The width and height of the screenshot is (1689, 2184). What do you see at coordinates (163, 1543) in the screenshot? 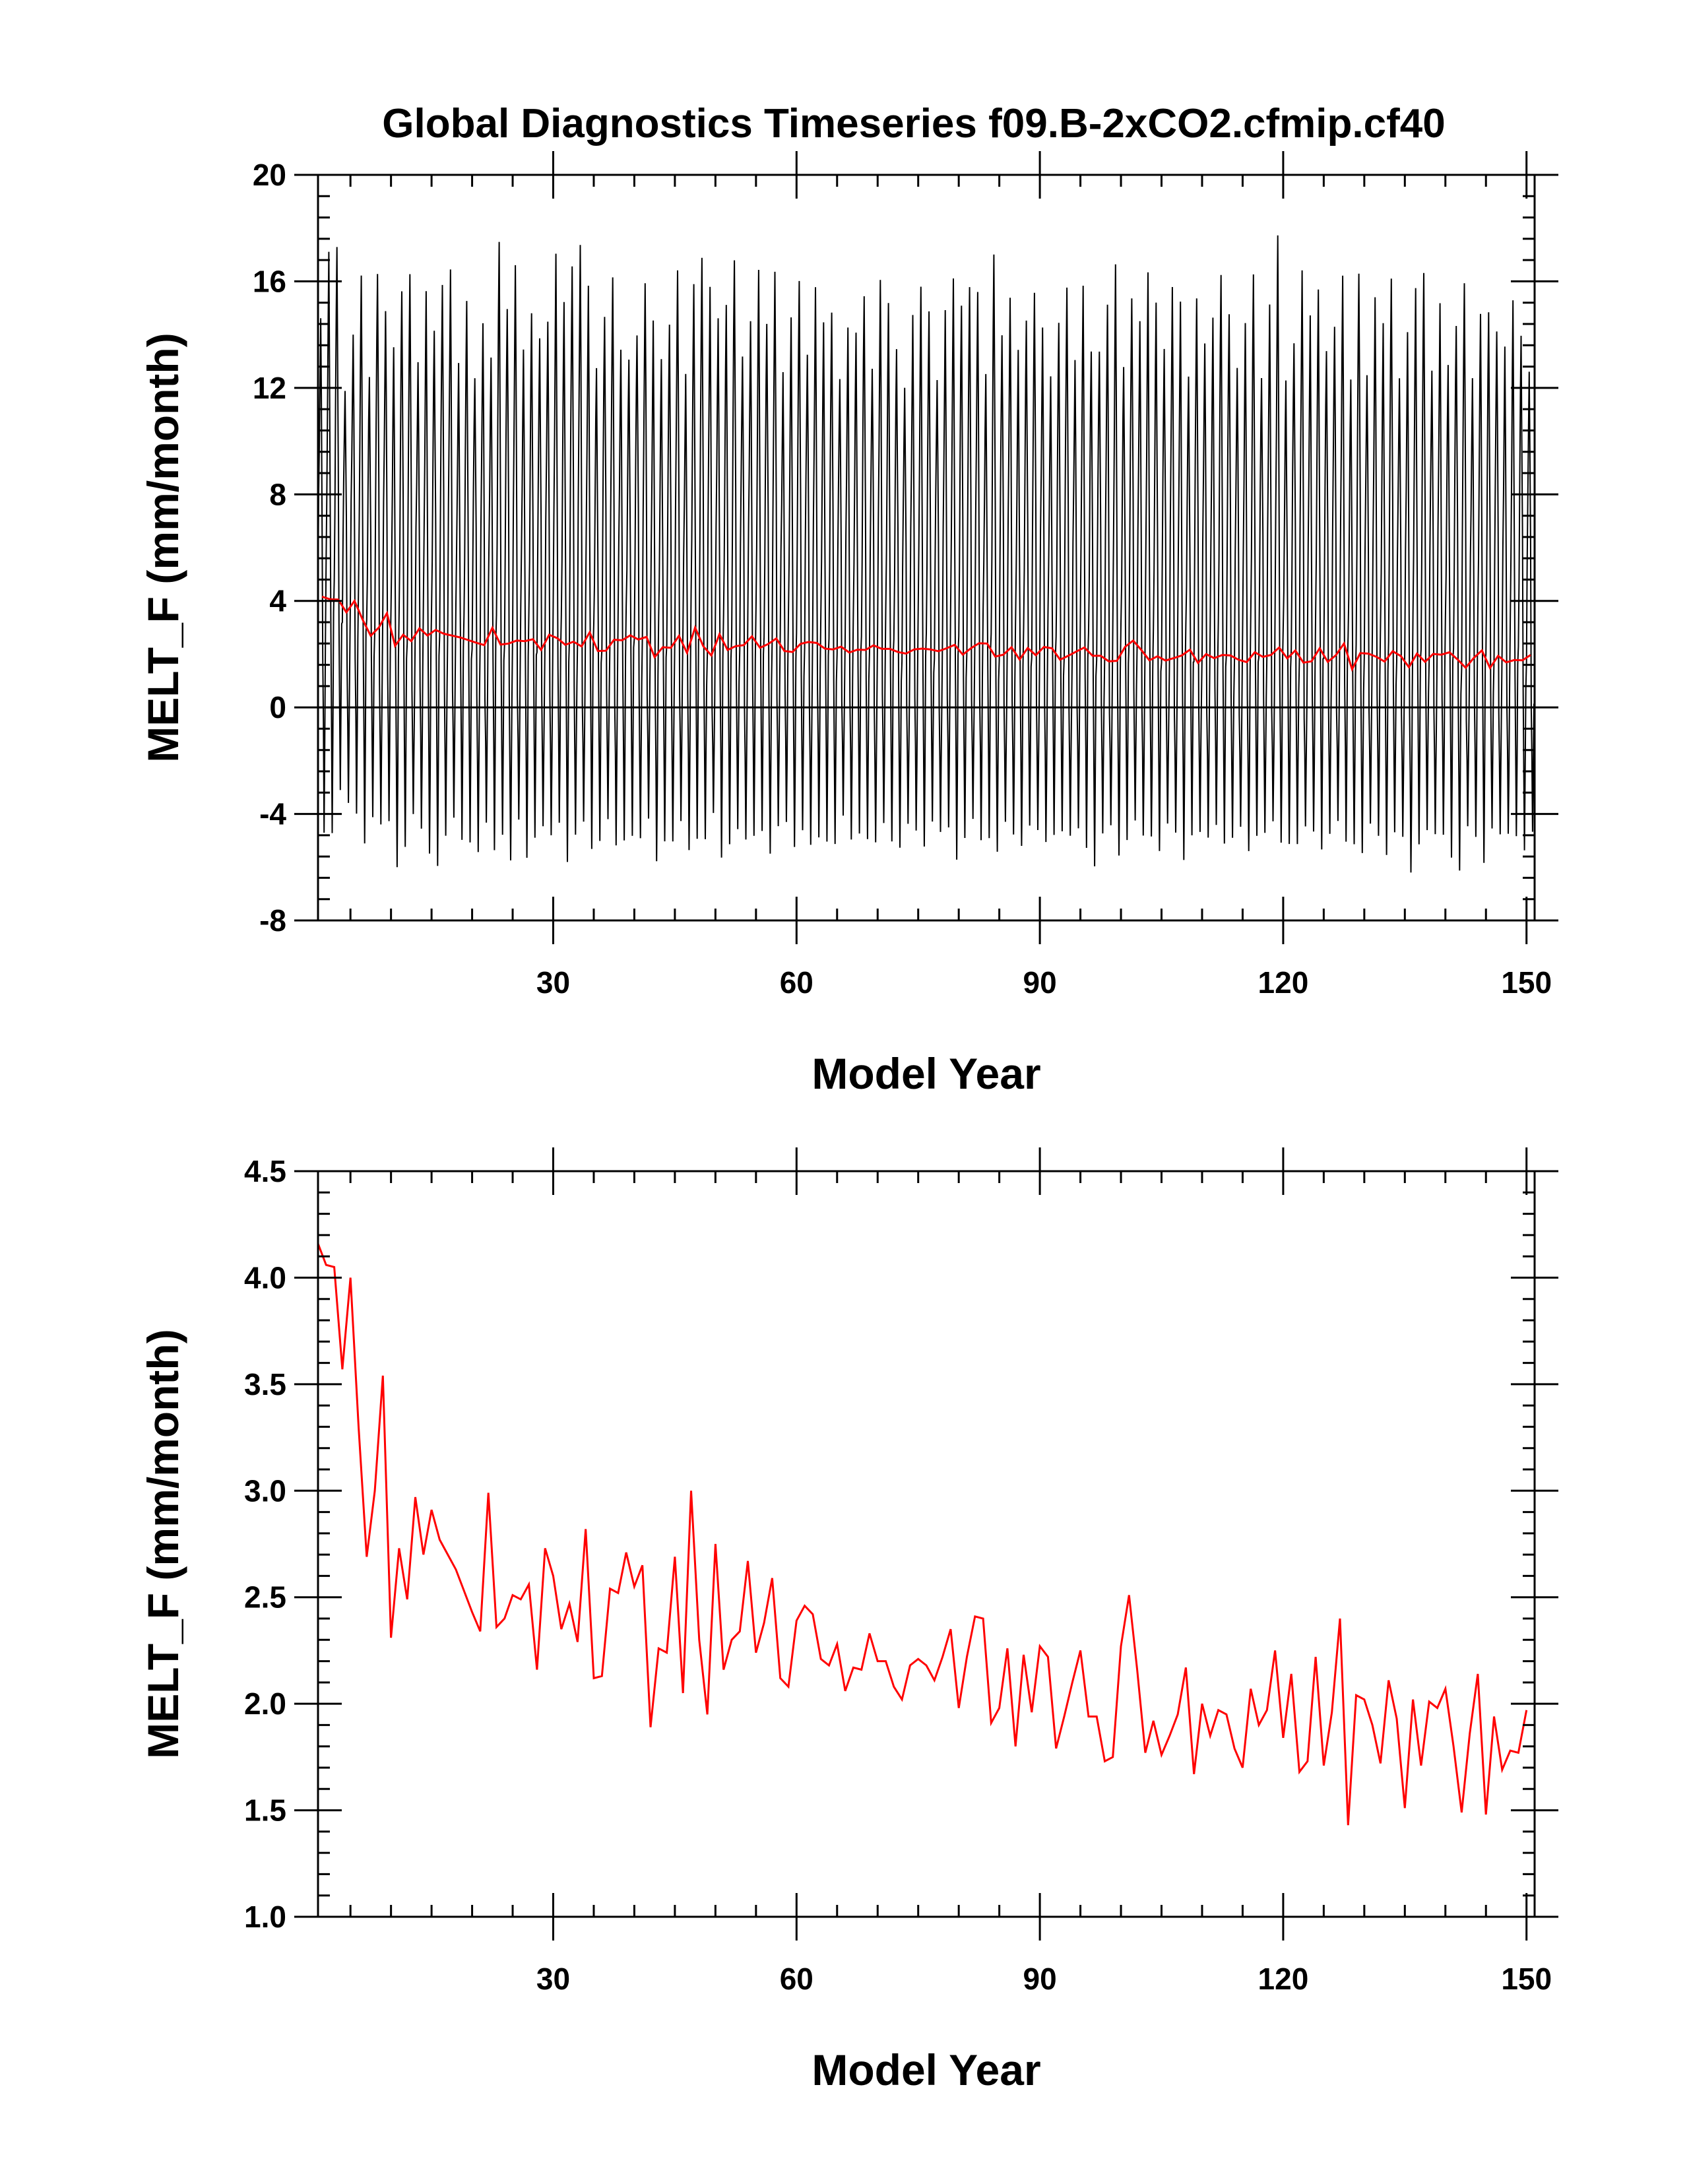
I see `bottom-y-axis-label: MELT_F (mm/month)` at bounding box center [163, 1543].